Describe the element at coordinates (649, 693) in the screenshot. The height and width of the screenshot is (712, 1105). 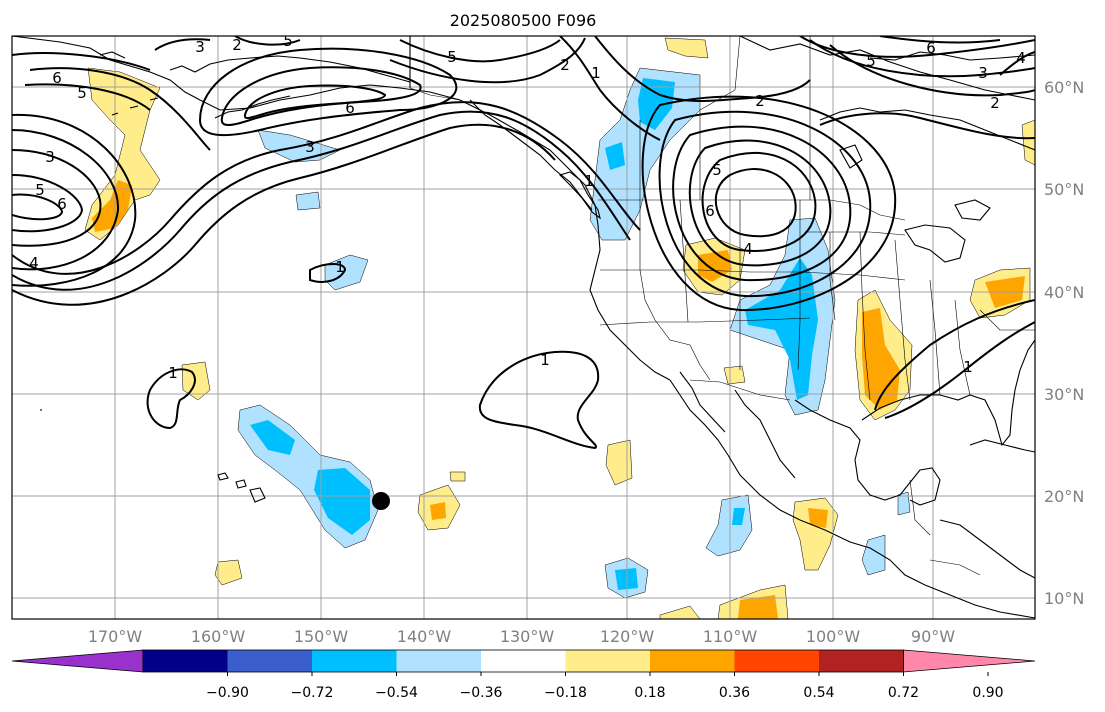
I see `colorbar-tick-label: 0.18` at that location.